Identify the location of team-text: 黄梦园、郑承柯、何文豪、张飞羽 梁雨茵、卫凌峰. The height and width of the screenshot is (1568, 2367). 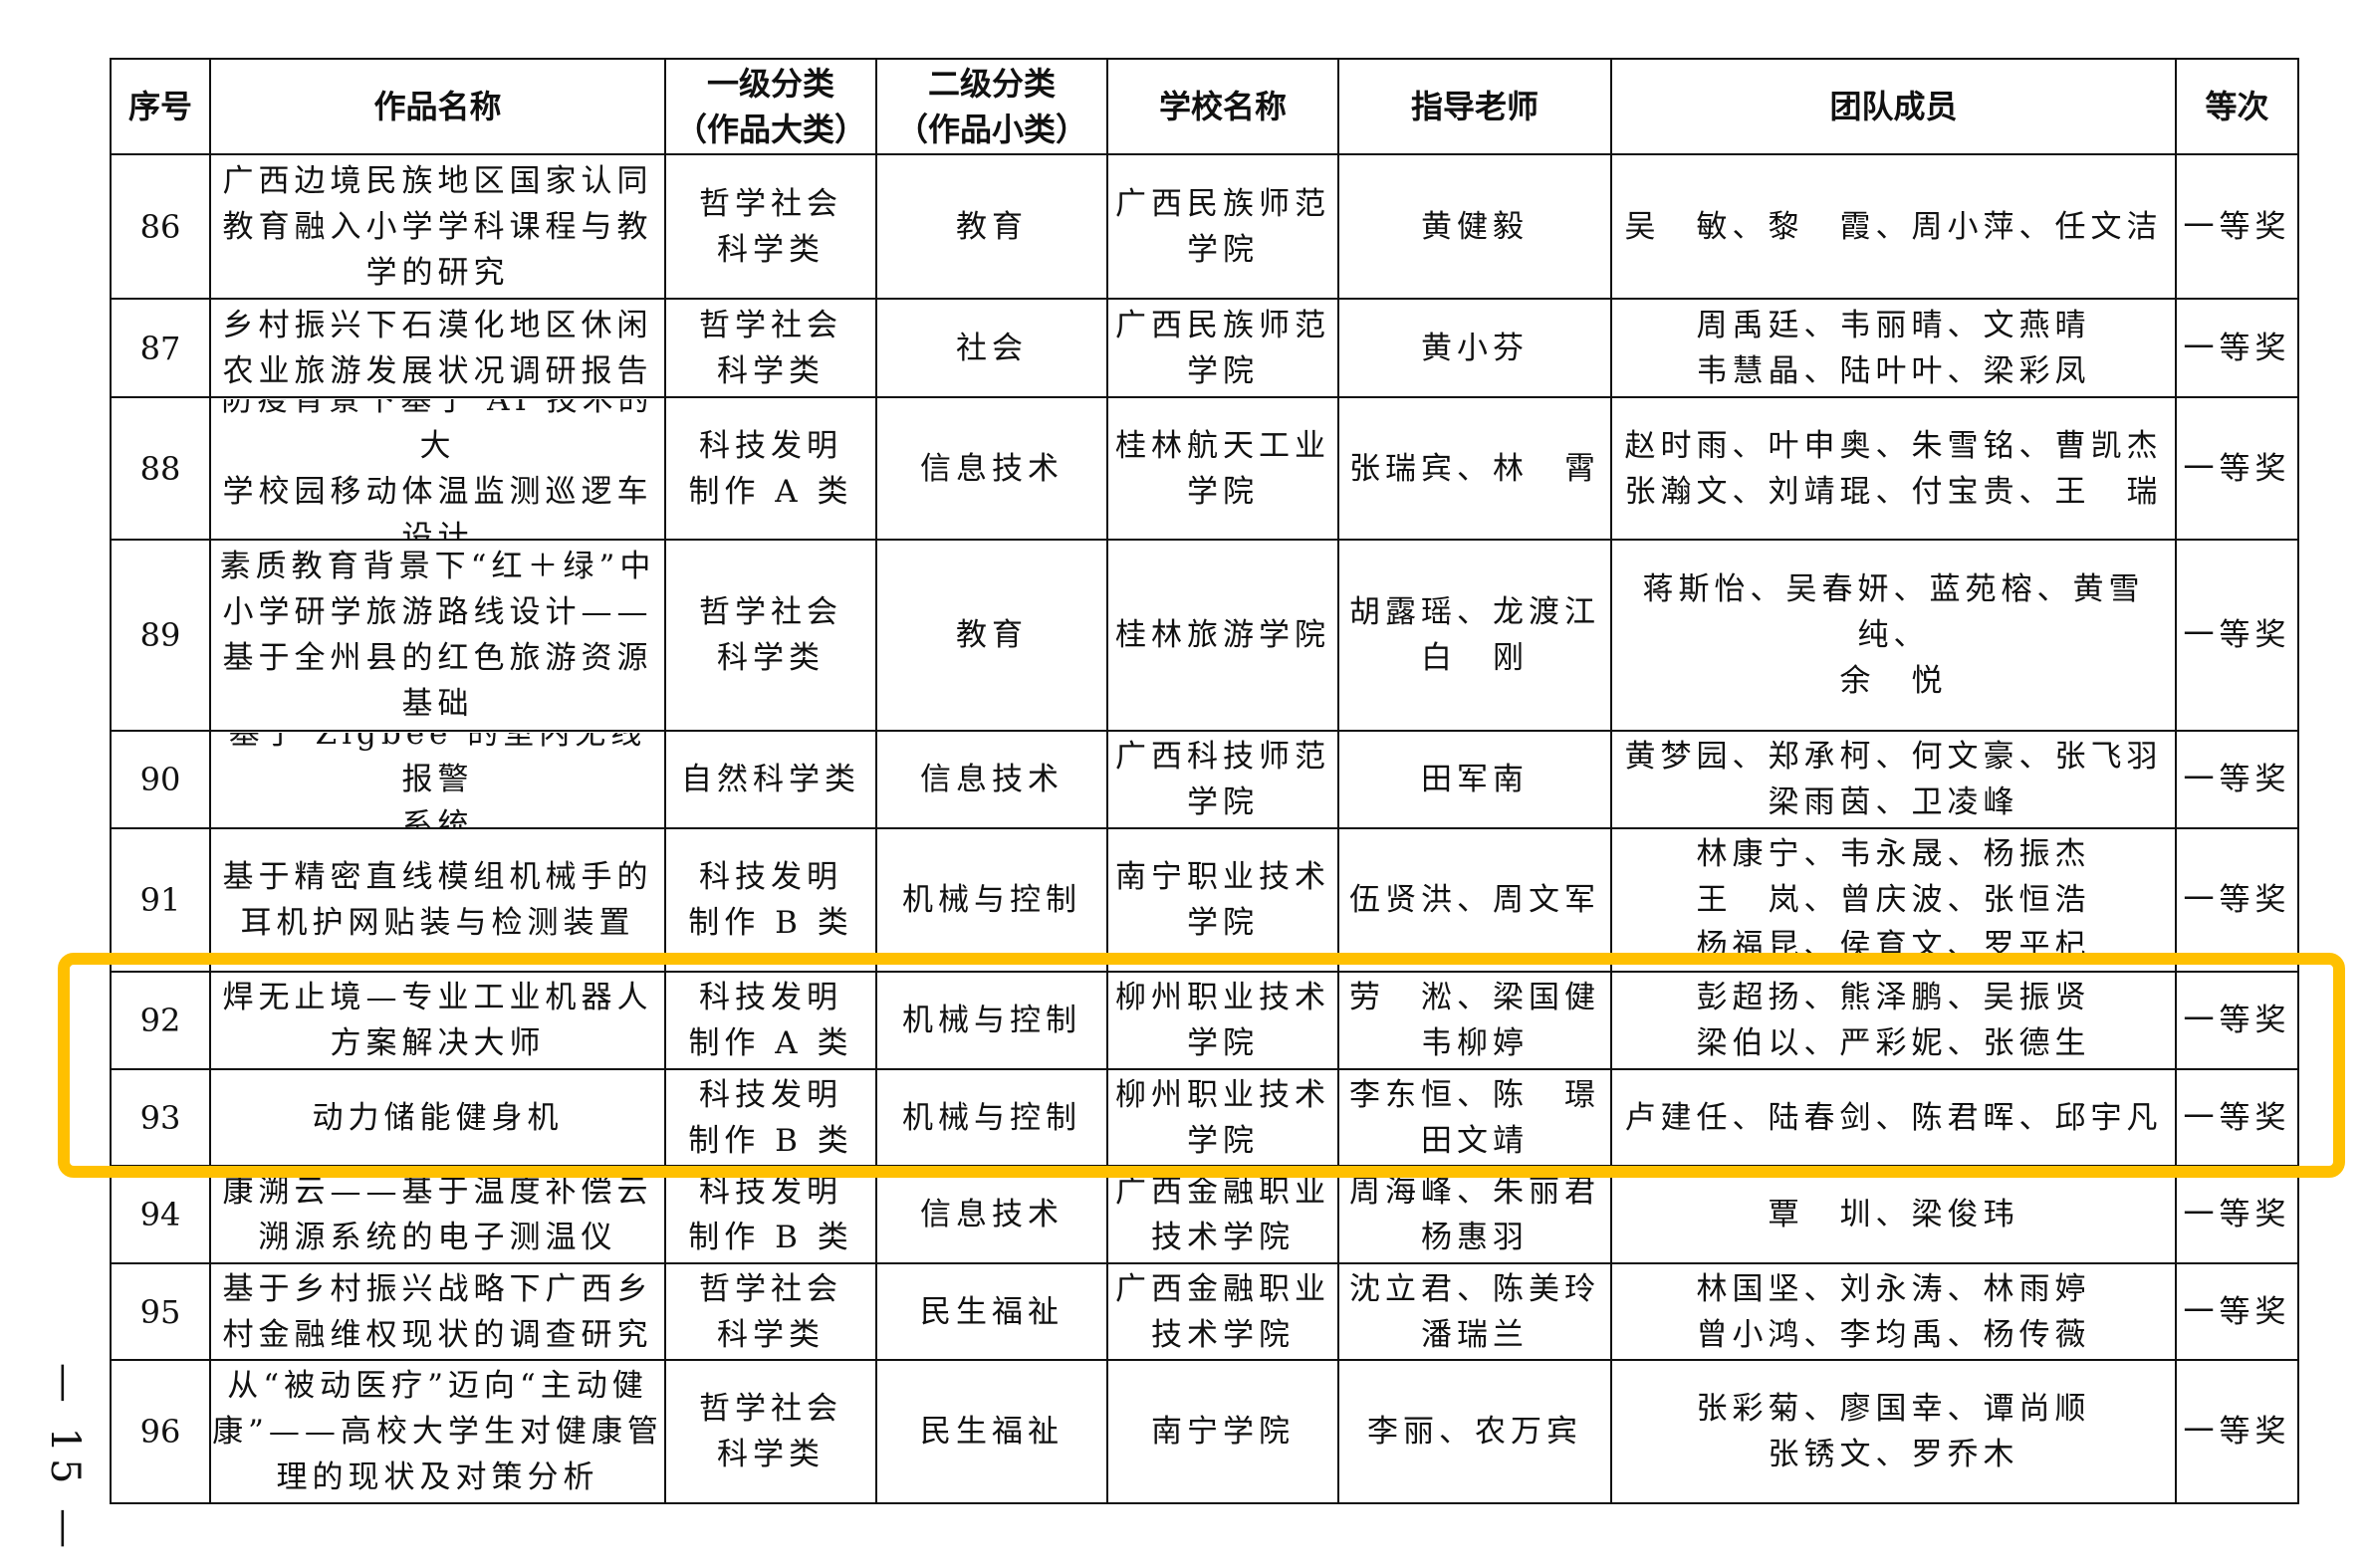
(1894, 779).